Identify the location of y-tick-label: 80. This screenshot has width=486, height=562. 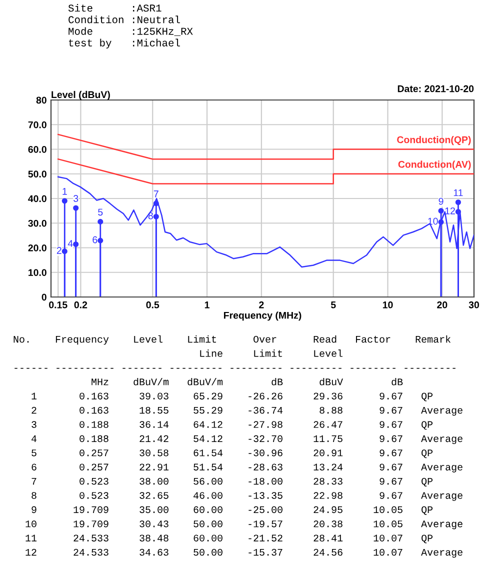
(41, 100).